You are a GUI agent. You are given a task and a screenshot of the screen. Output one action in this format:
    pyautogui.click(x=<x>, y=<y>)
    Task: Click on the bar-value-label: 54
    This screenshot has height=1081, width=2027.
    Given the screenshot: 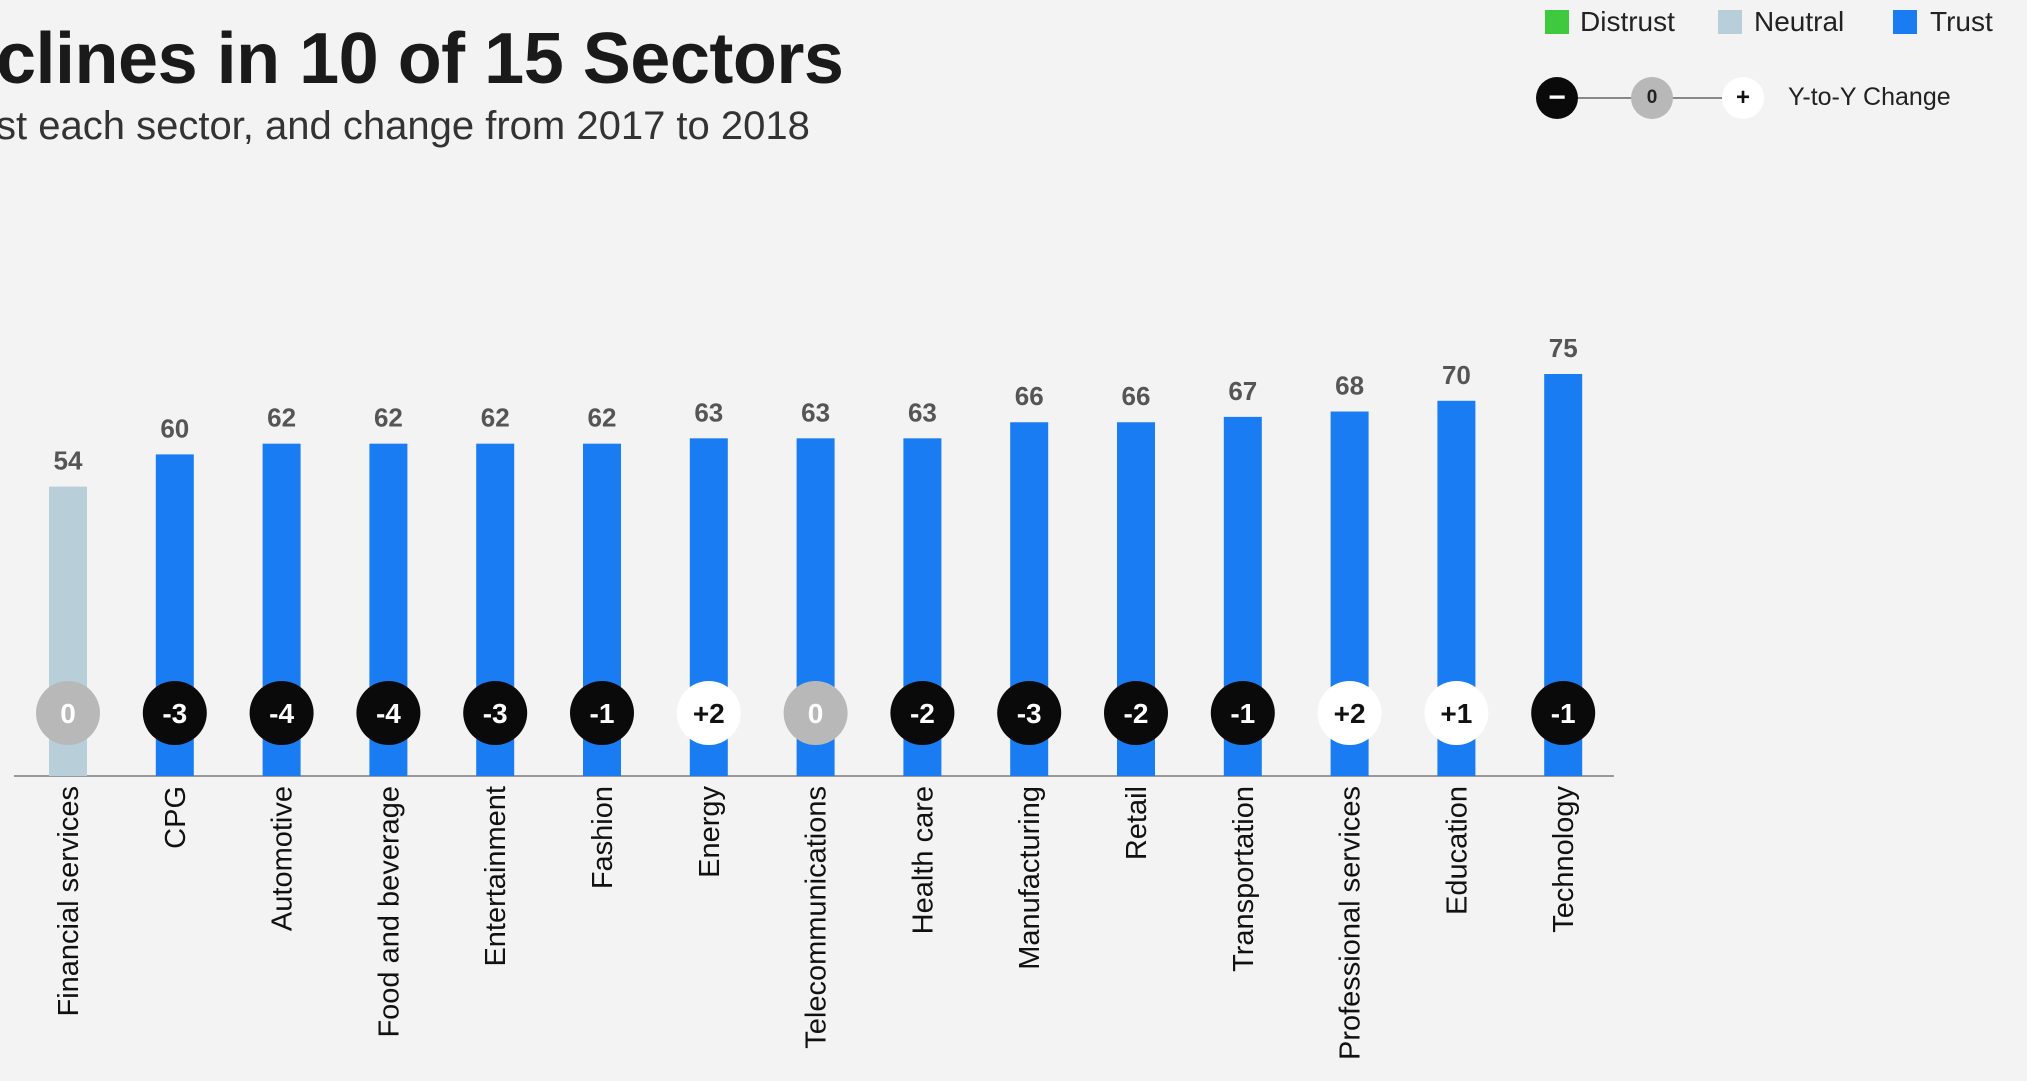 What is the action you would take?
    pyautogui.click(x=68, y=461)
    